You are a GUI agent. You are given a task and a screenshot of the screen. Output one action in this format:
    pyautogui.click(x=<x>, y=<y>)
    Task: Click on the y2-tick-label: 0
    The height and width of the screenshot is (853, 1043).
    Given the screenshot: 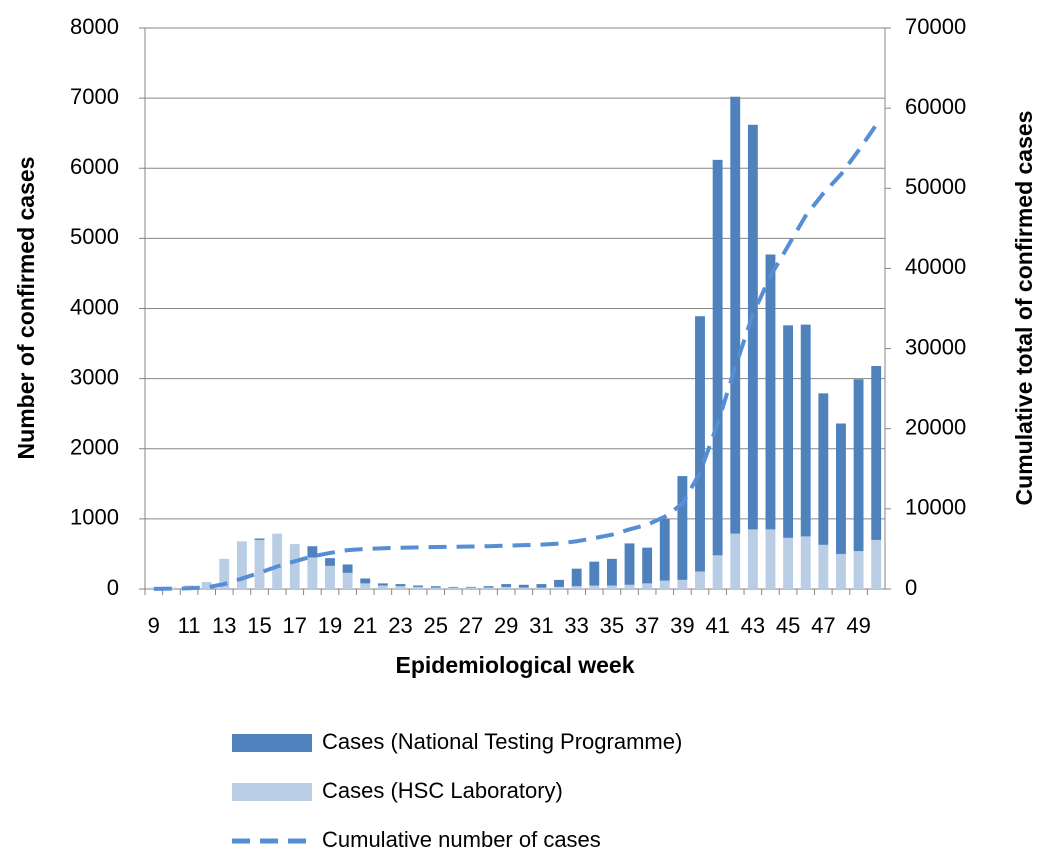 What is the action you would take?
    pyautogui.click(x=911, y=587)
    